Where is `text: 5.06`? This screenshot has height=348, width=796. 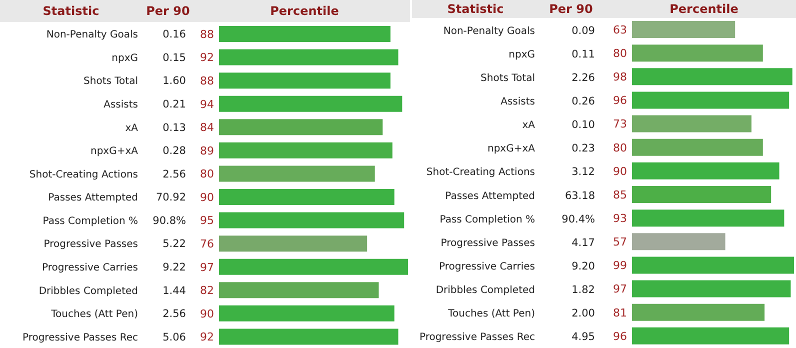
text: 5.06 is located at coordinates (174, 337).